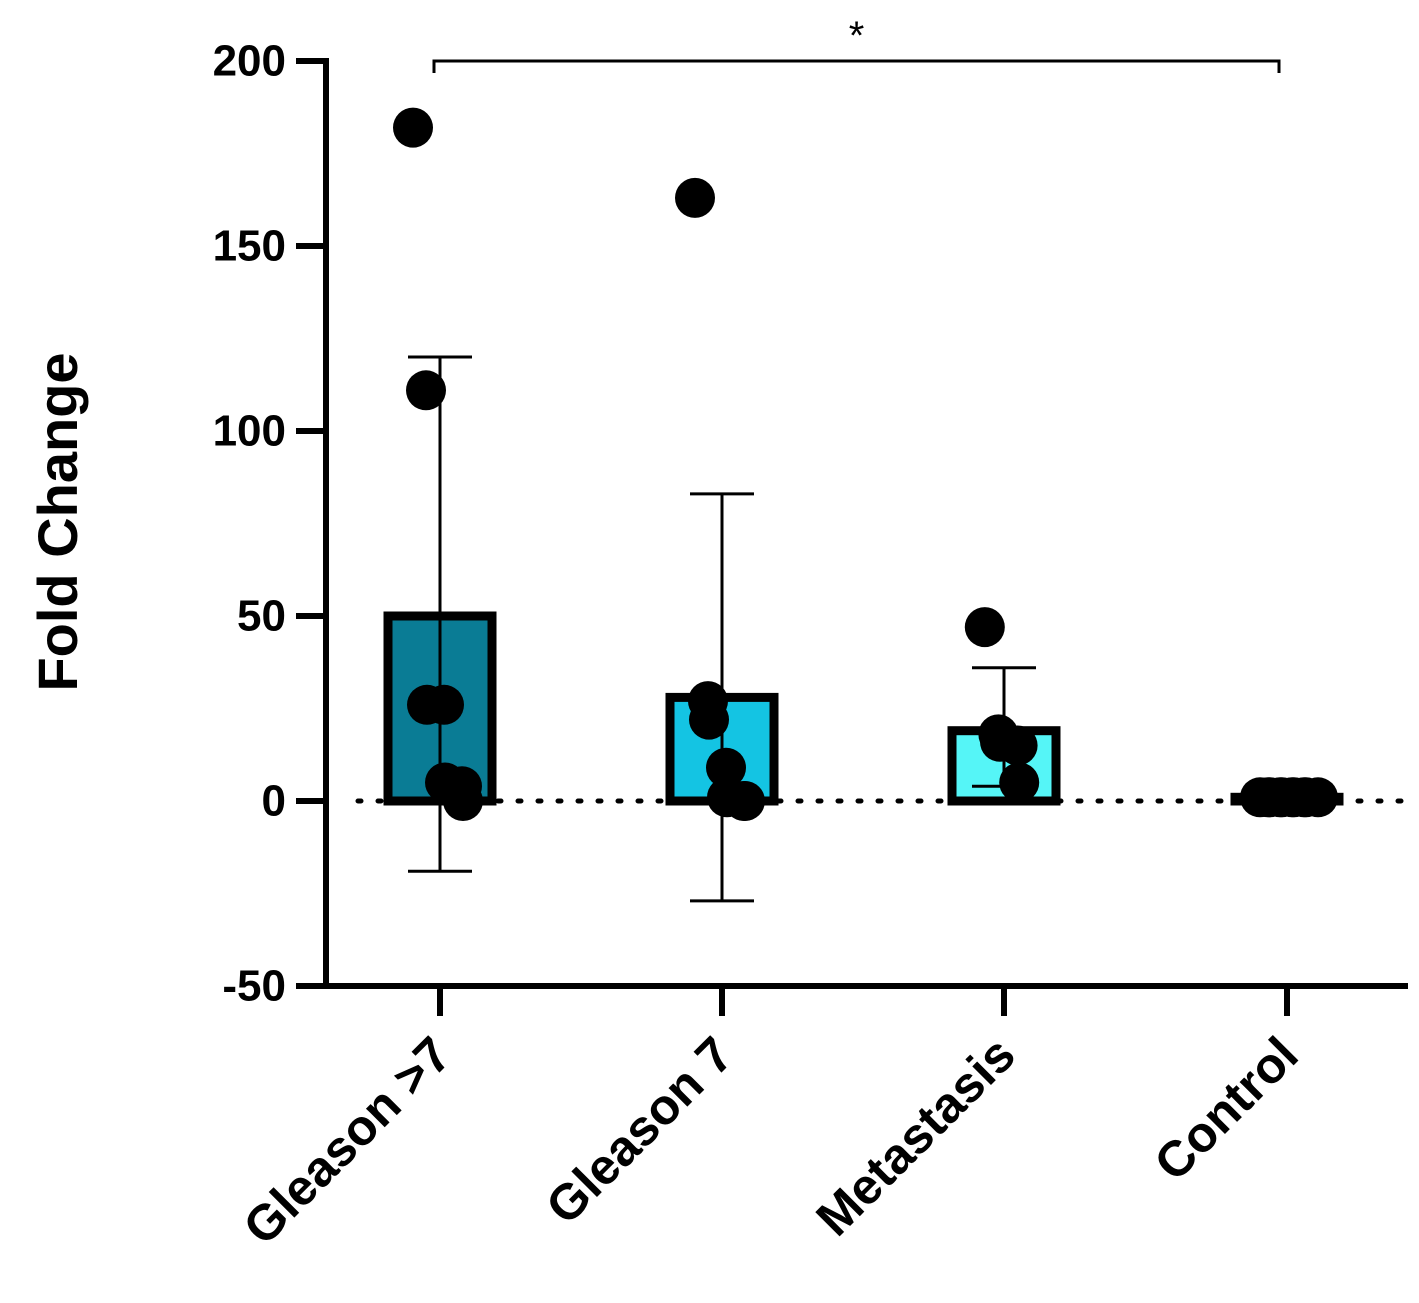 This screenshot has height=1303, width=1419. What do you see at coordinates (274, 801) in the screenshot?
I see `y-tick-label: 0` at bounding box center [274, 801].